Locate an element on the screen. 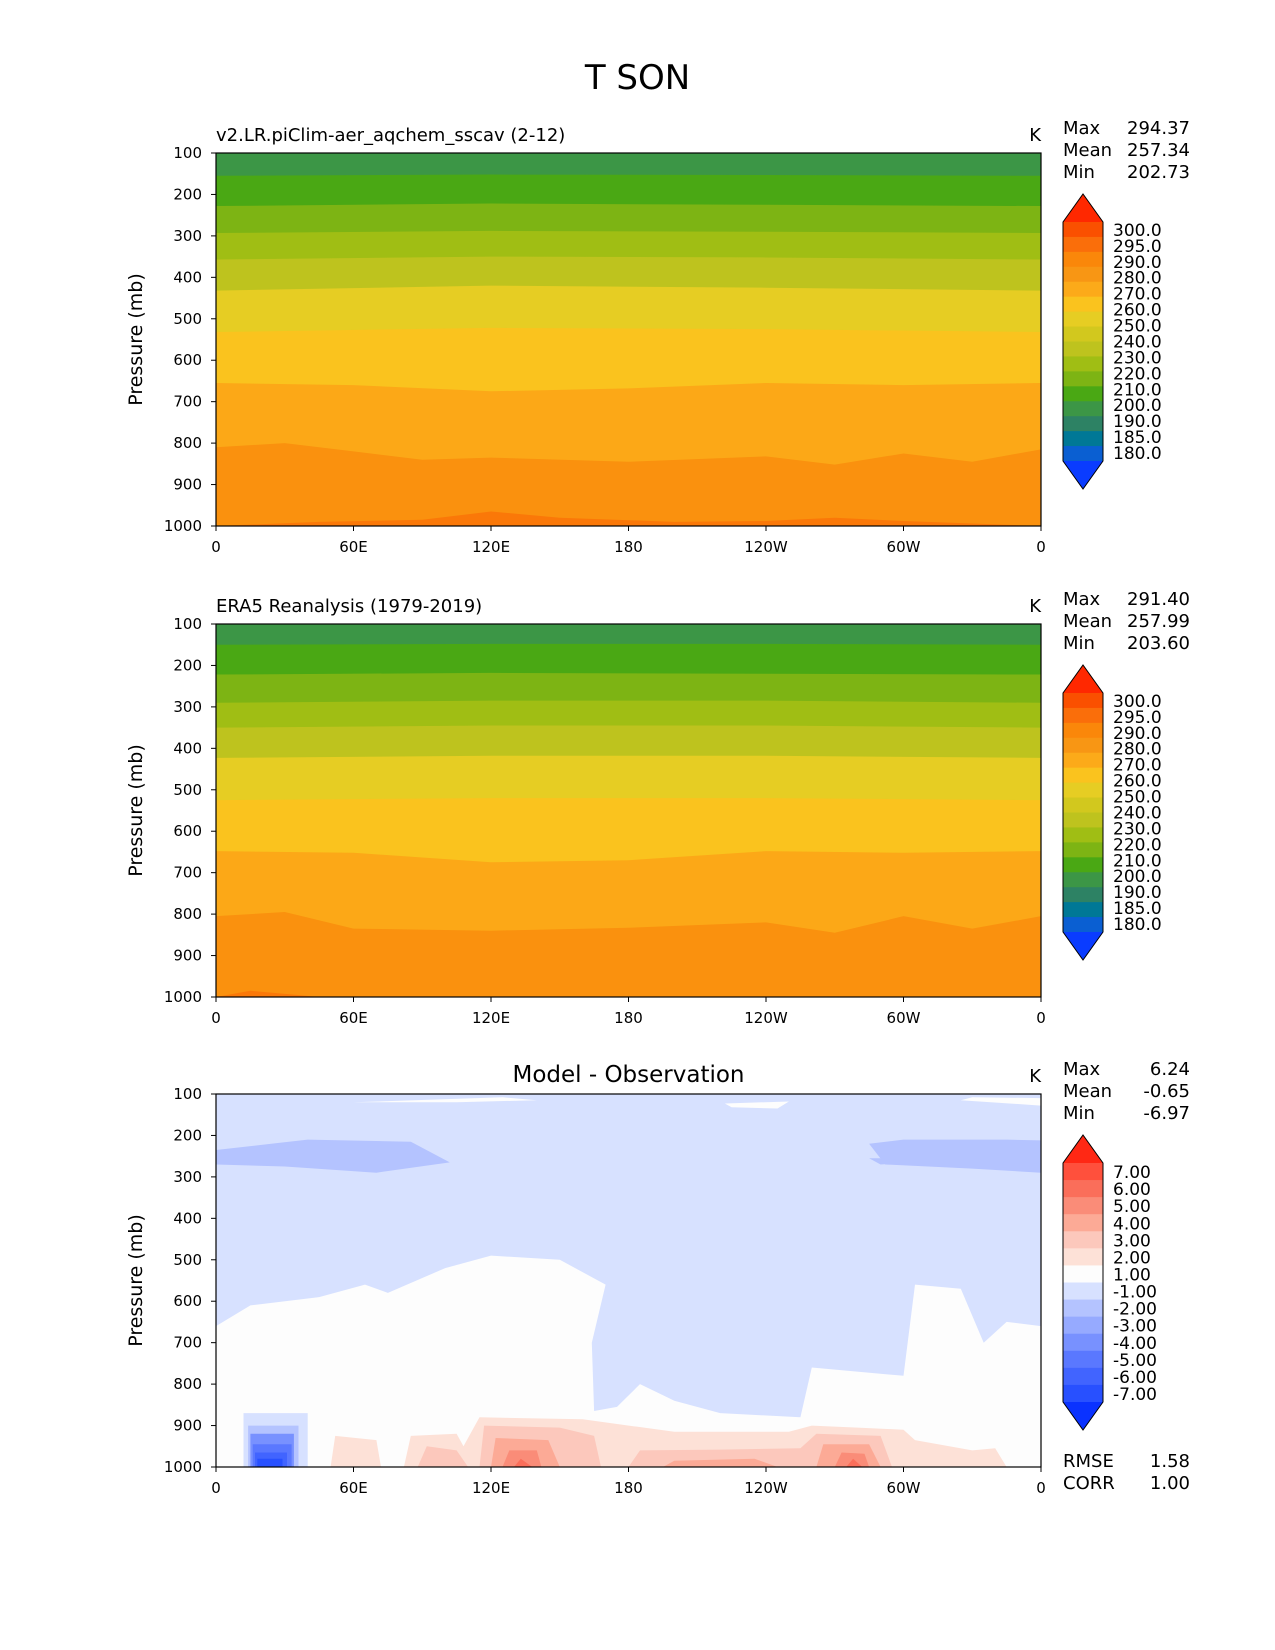 The height and width of the screenshot is (1650, 1275). colorbar-extend-min is located at coordinates (1083, 946).